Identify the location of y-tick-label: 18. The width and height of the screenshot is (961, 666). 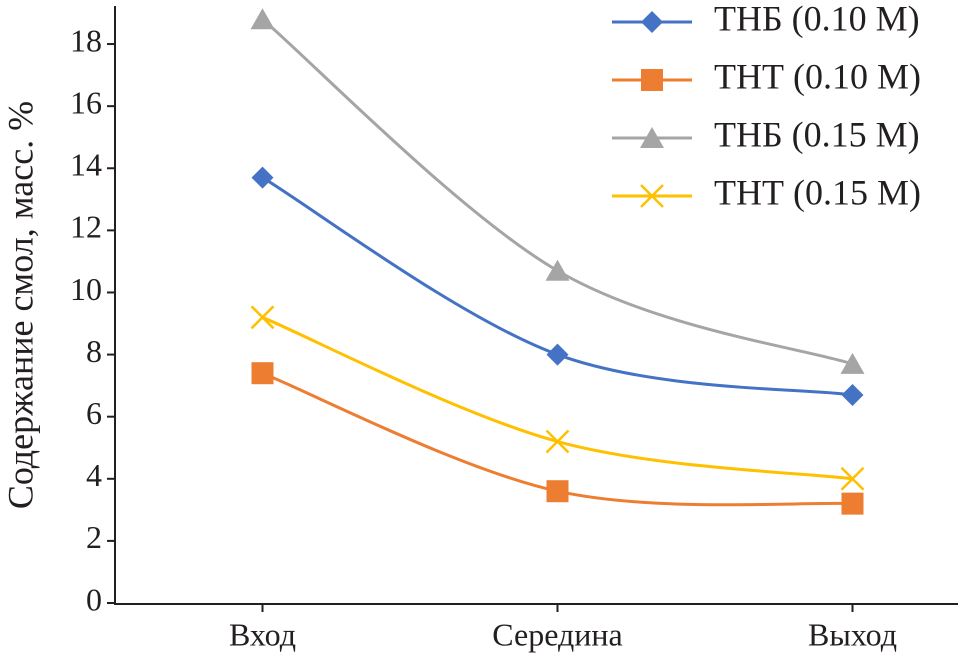
(86, 40).